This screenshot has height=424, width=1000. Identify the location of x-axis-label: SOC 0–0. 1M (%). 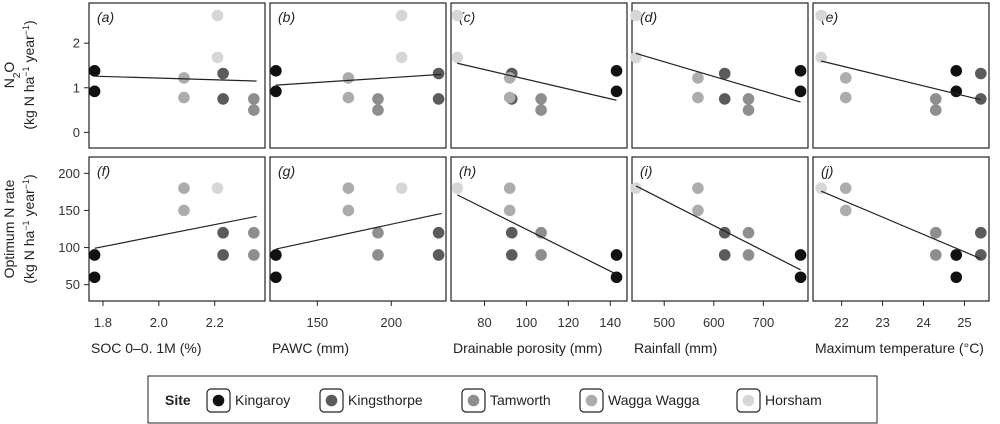
(146, 348).